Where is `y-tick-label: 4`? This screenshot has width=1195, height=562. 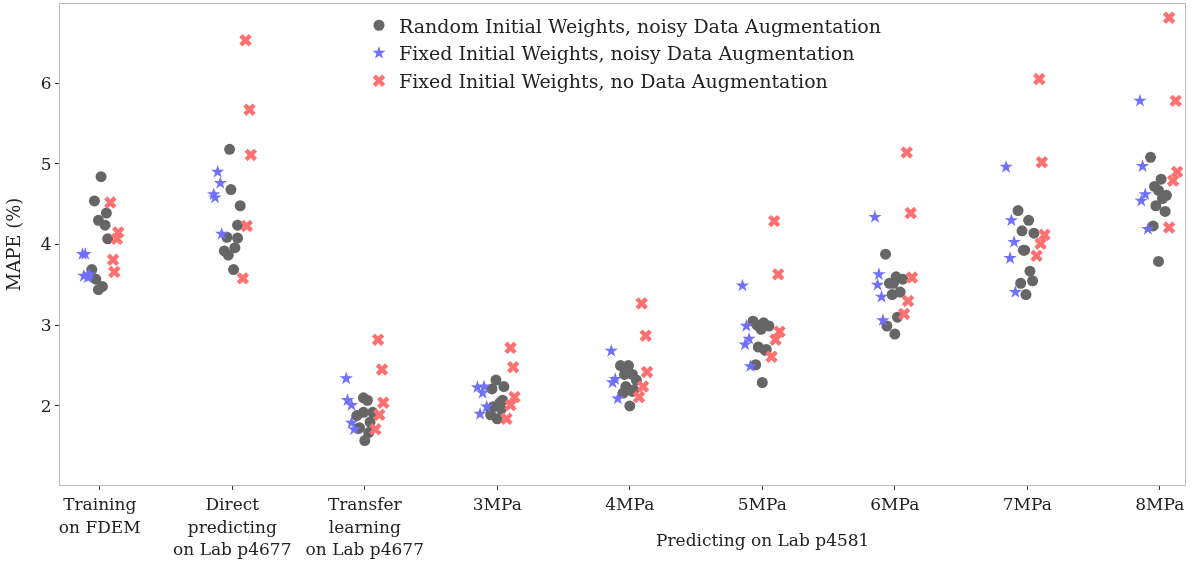
y-tick-label: 4 is located at coordinates (46, 244).